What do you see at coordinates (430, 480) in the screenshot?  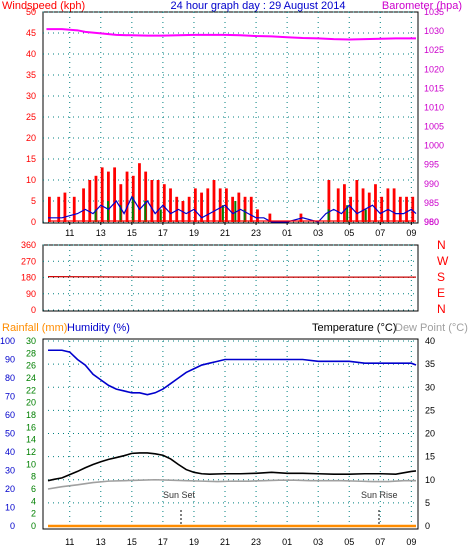 I see `y-tick-temp-10: 10` at bounding box center [430, 480].